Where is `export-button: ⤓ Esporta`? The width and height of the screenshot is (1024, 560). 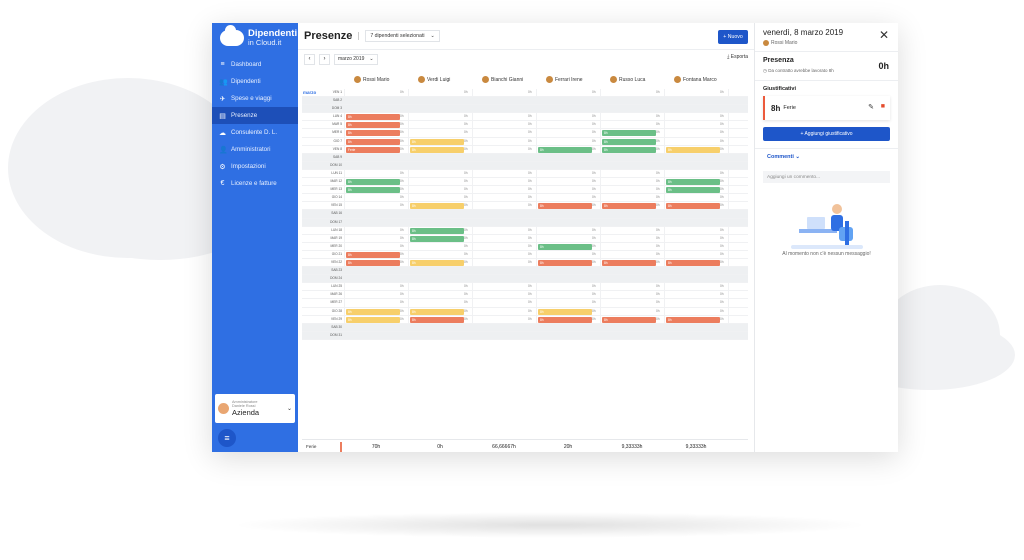 export-button: ⤓ Esporta is located at coordinates (737, 57).